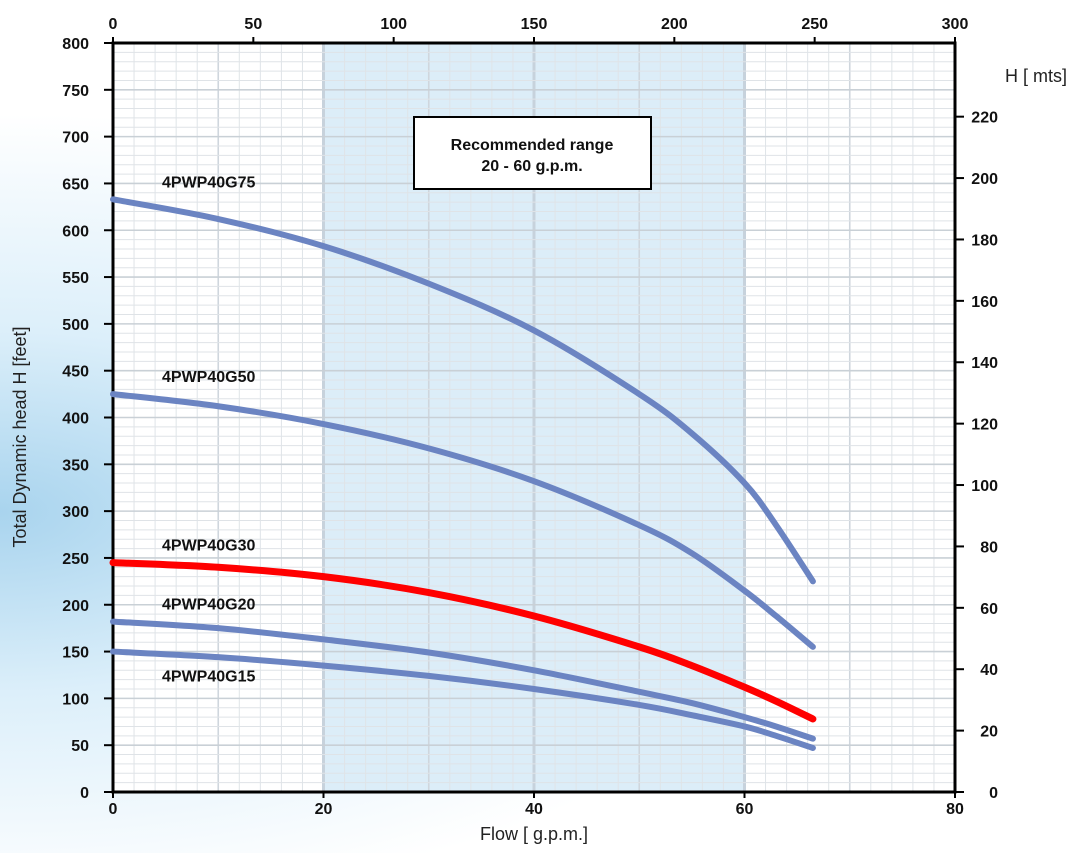  Describe the element at coordinates (745, 809) in the screenshot. I see `x-tick-label: 60` at that location.